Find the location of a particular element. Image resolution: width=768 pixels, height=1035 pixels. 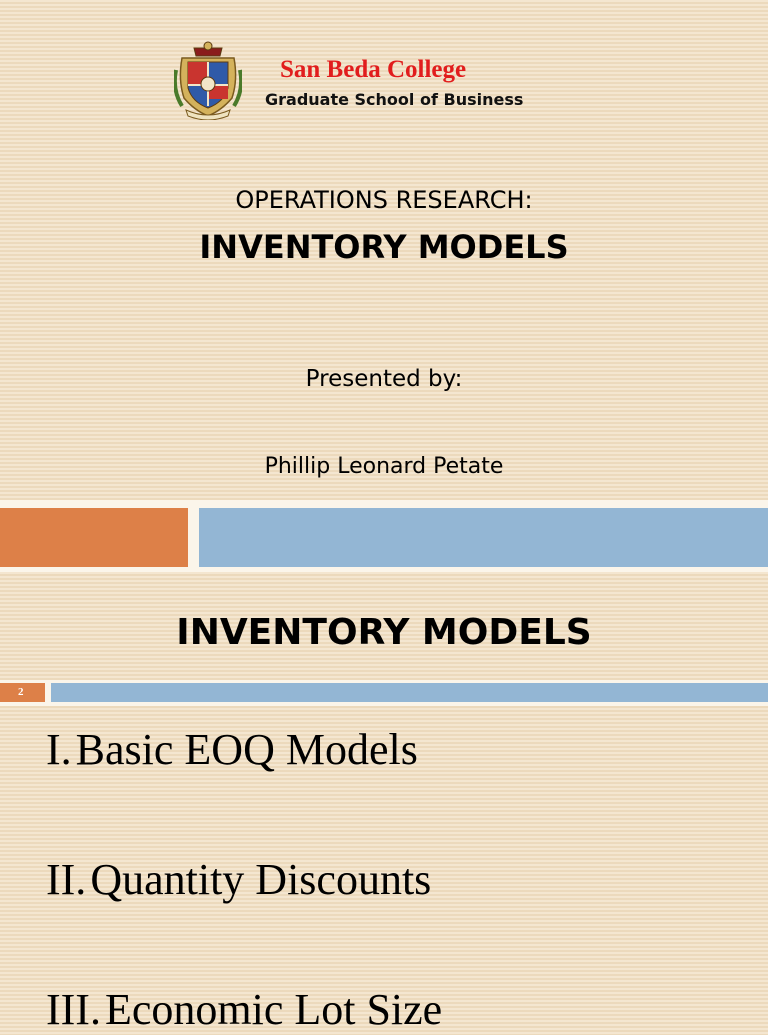

list-item: II.Quantity Discounts is located at coordinates (238, 879).